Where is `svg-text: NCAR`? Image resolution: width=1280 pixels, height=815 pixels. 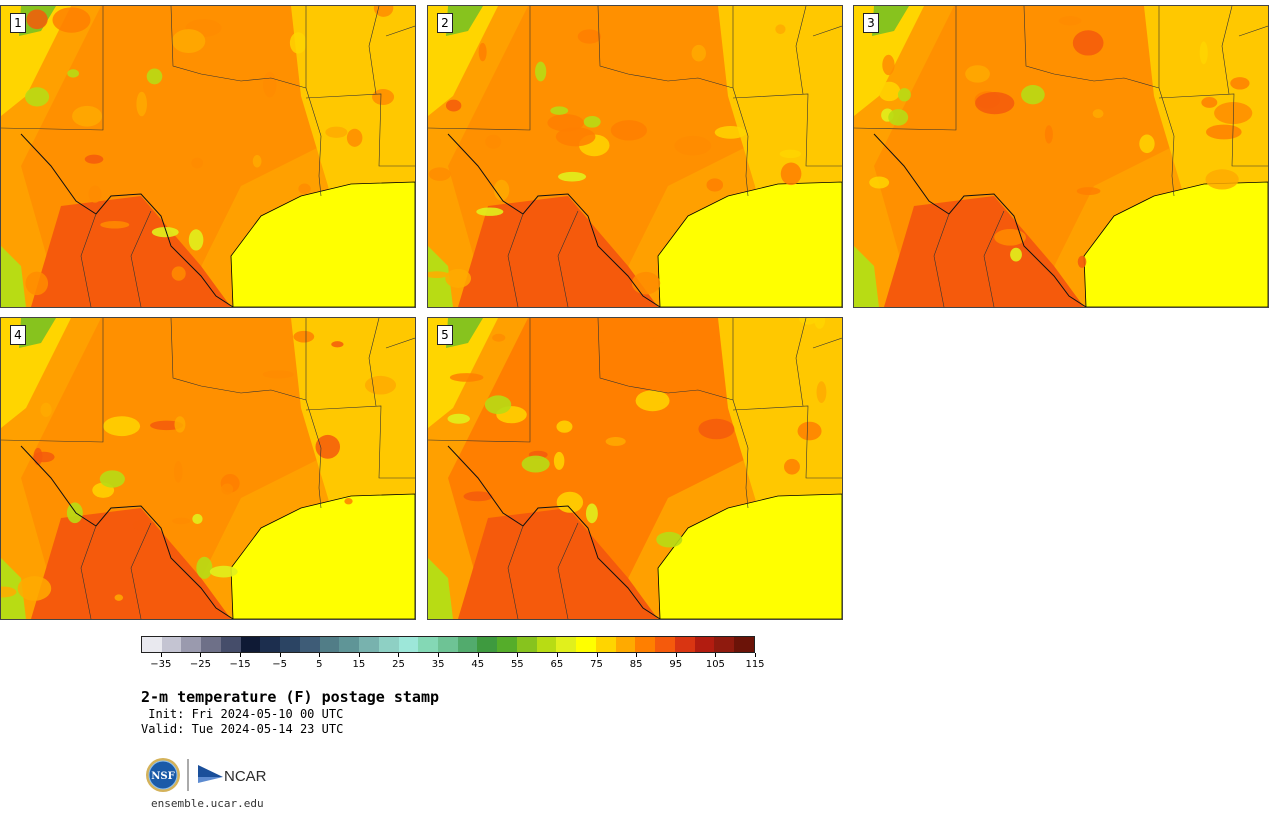 svg-text: NCAR is located at coordinates (245, 776).